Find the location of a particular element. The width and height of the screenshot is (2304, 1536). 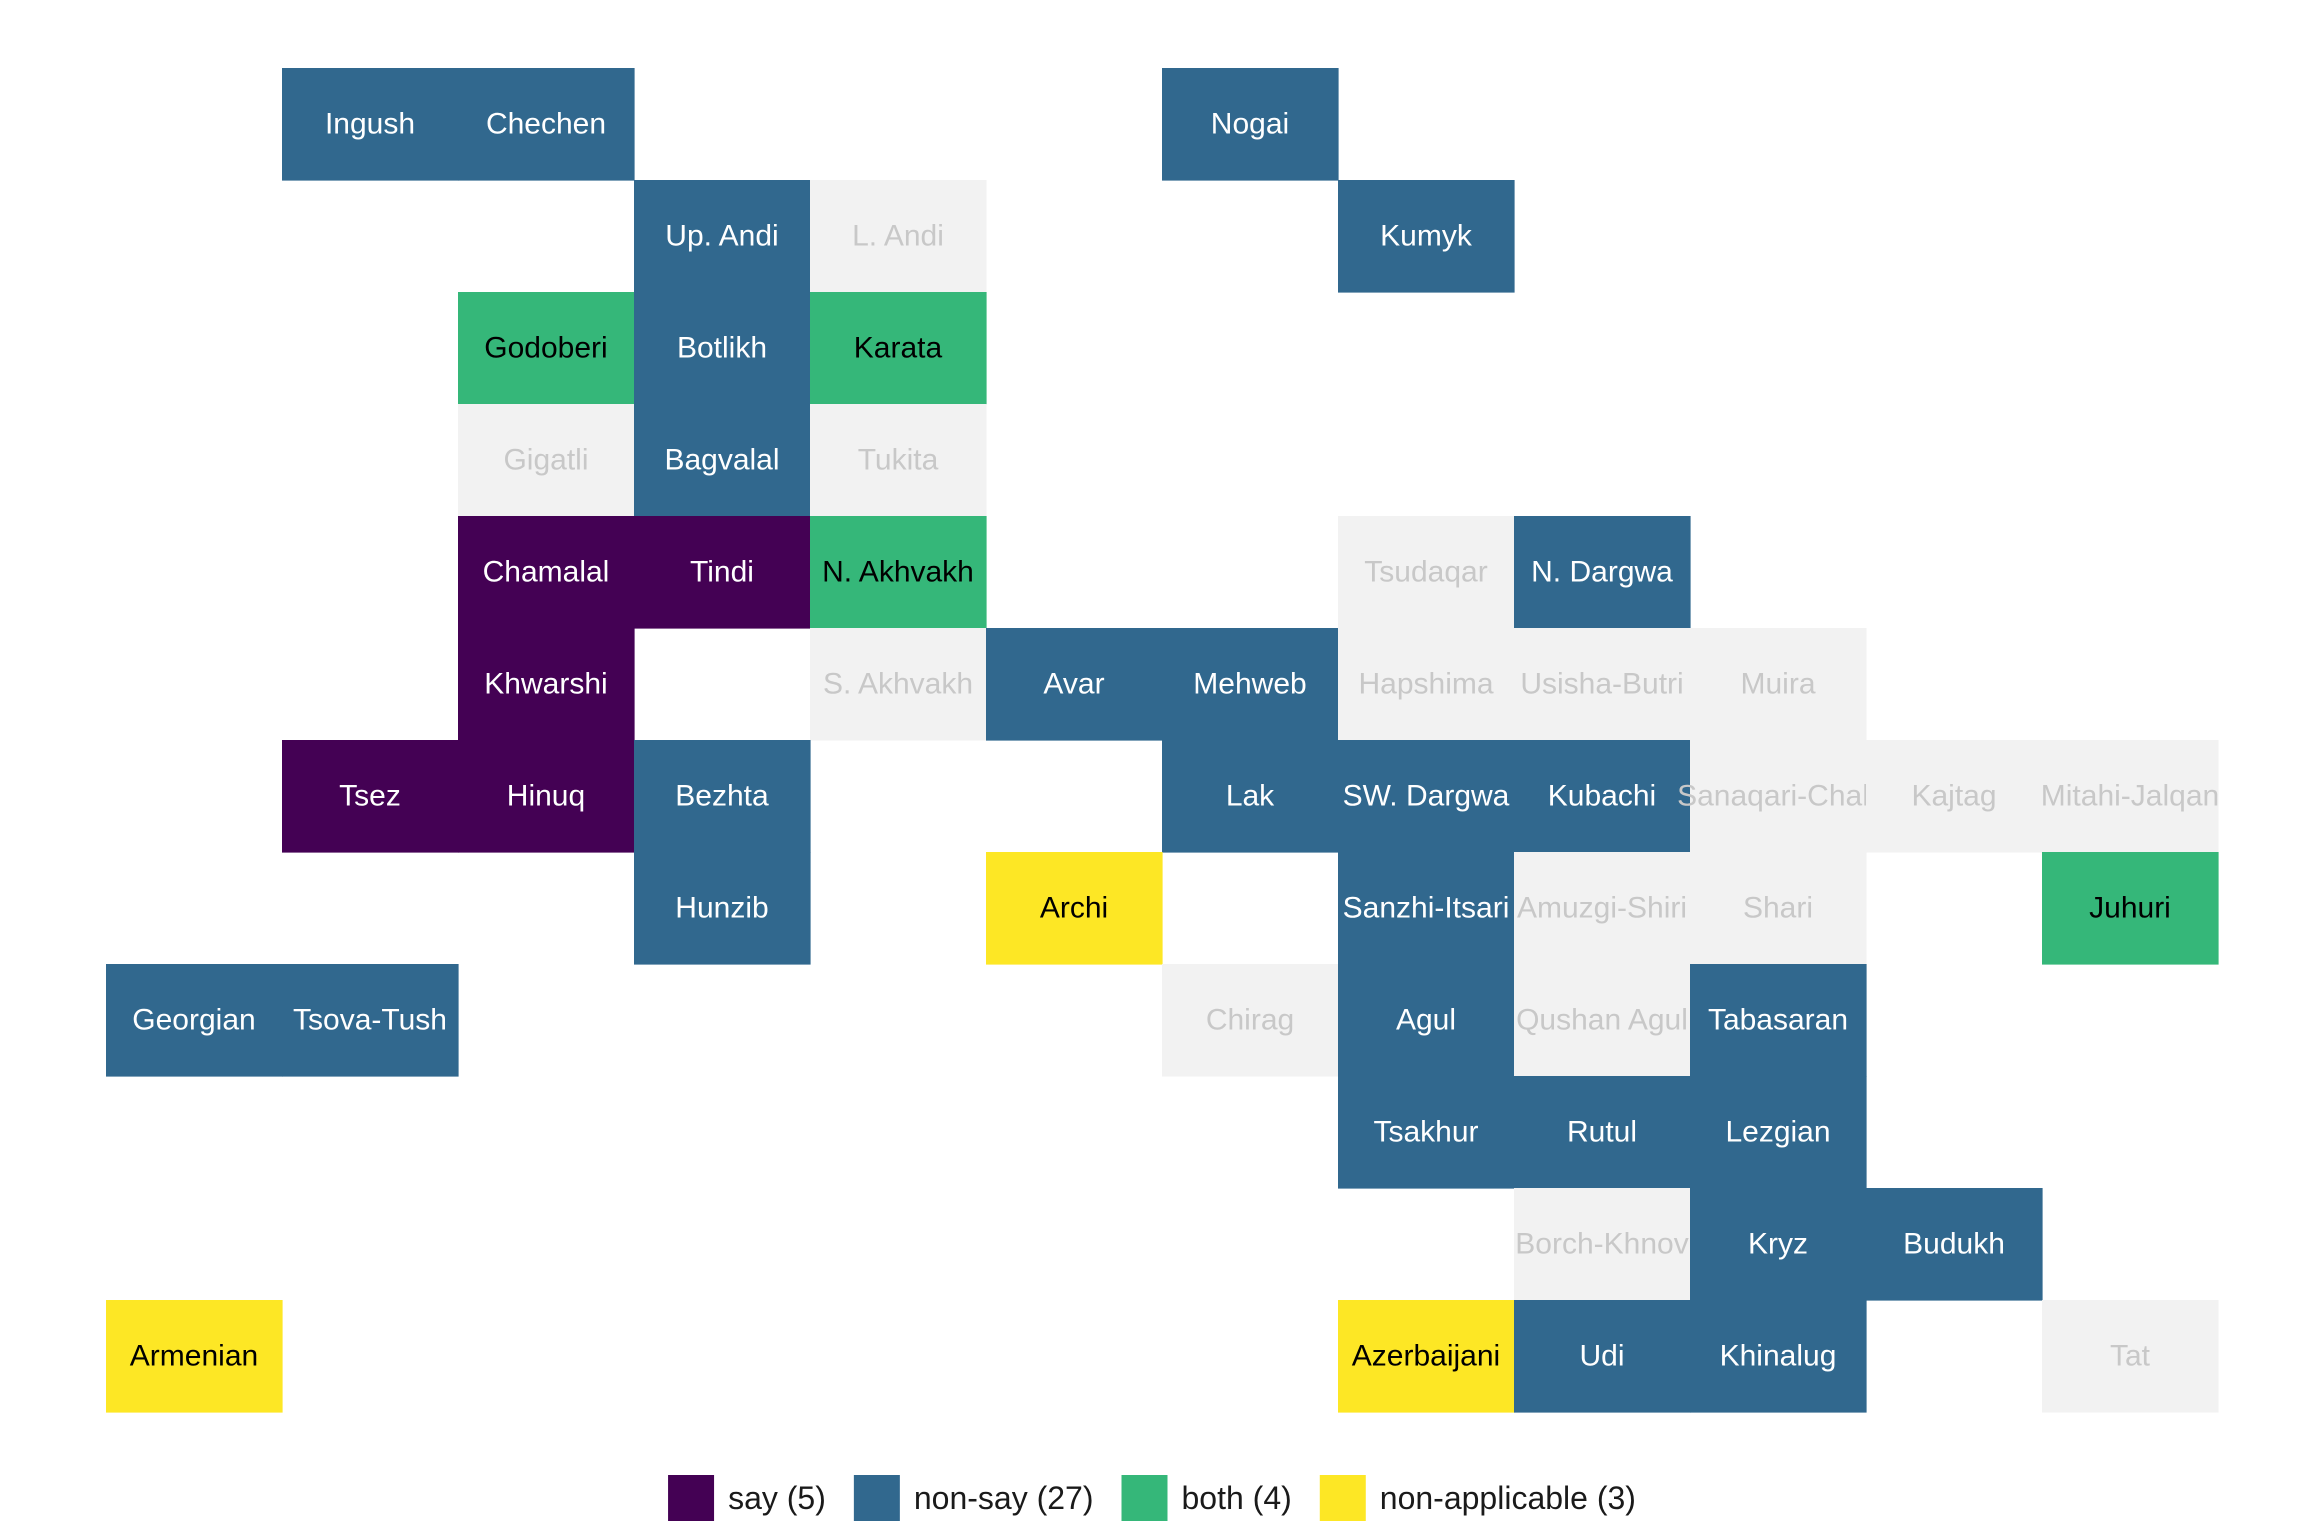

tile-label: Bezhta is located at coordinates (722, 796).